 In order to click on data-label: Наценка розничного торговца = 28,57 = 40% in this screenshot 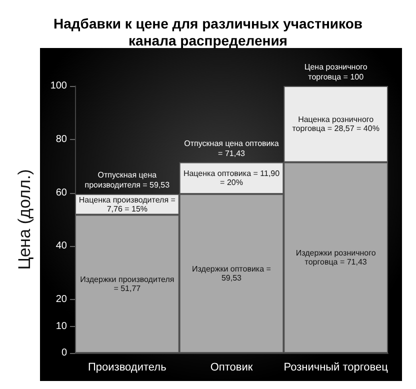, I will do `click(336, 124)`.